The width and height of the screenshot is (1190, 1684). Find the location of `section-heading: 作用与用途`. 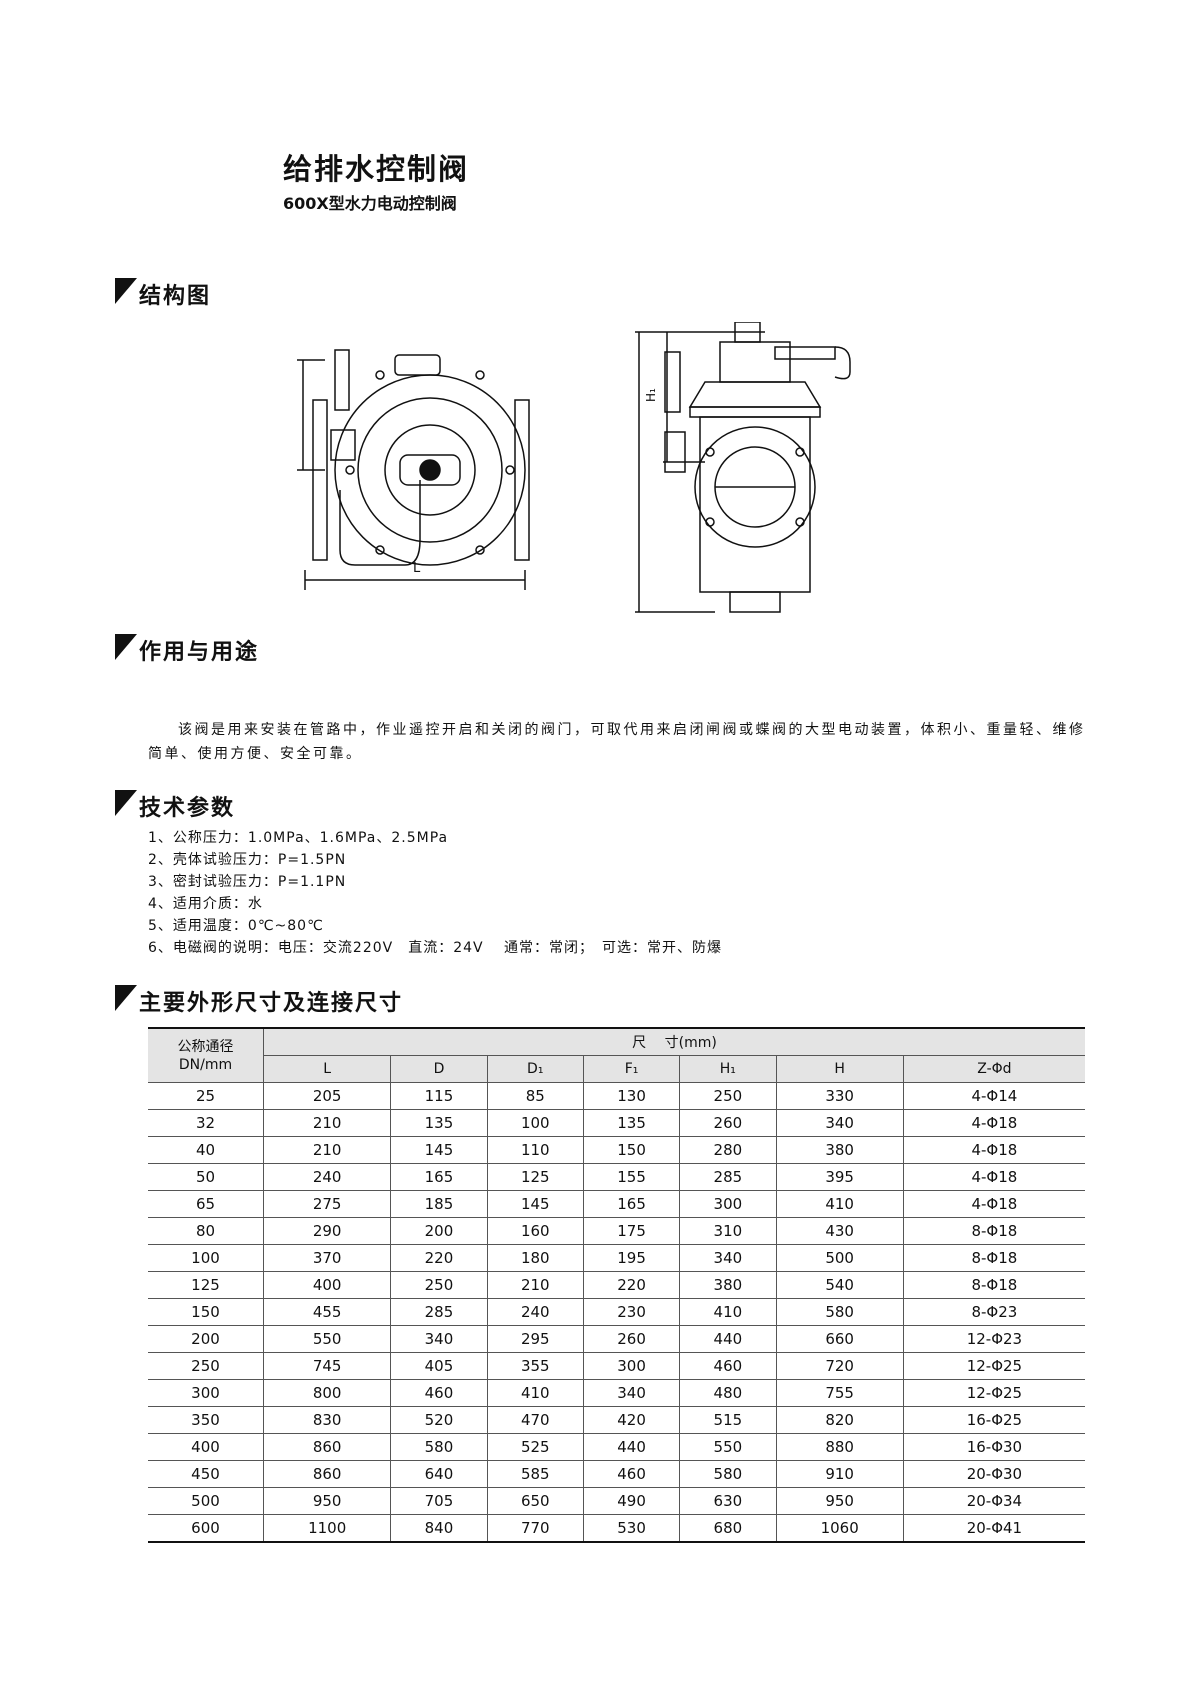

section-heading: 作用与用途 is located at coordinates (199, 652).